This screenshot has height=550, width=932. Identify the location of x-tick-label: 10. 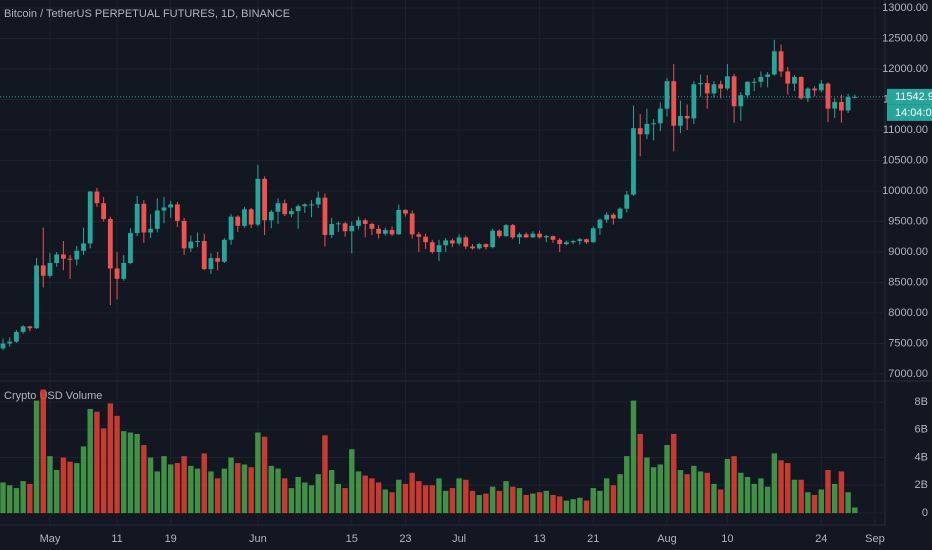
(727, 539).